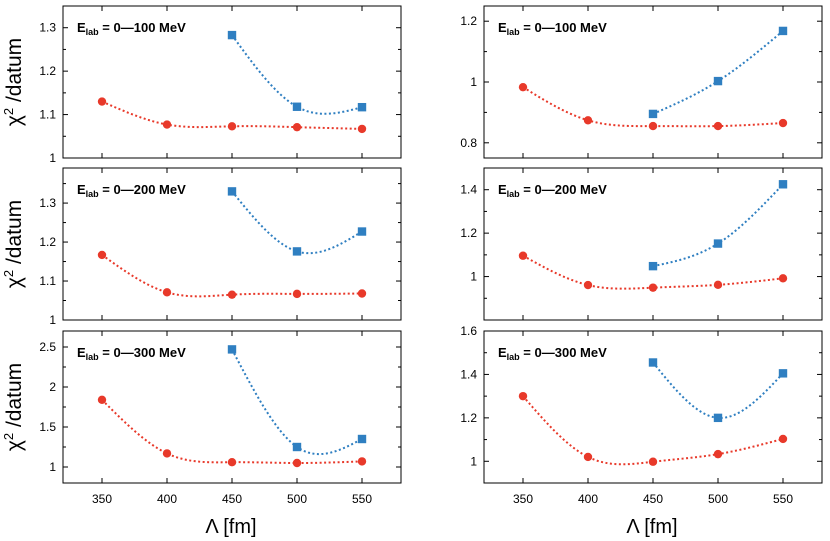 This screenshot has width=830, height=541. Describe the element at coordinates (641, 244) in the screenshot. I see `panel-middle-right: 1 1.2 1.4 Elab = 0—200 MeV` at that location.